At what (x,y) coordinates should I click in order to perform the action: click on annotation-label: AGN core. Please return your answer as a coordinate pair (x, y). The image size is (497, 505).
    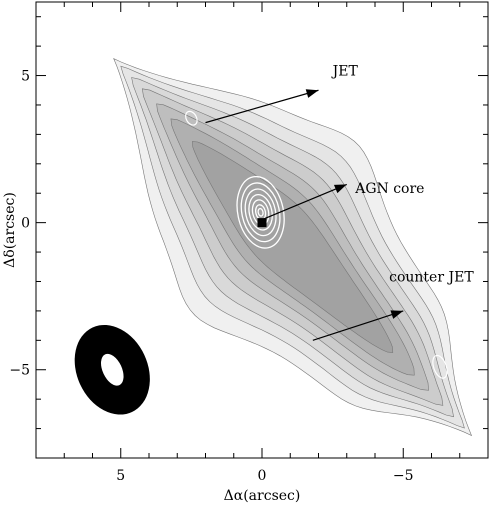
    Looking at the image, I should click on (389, 189).